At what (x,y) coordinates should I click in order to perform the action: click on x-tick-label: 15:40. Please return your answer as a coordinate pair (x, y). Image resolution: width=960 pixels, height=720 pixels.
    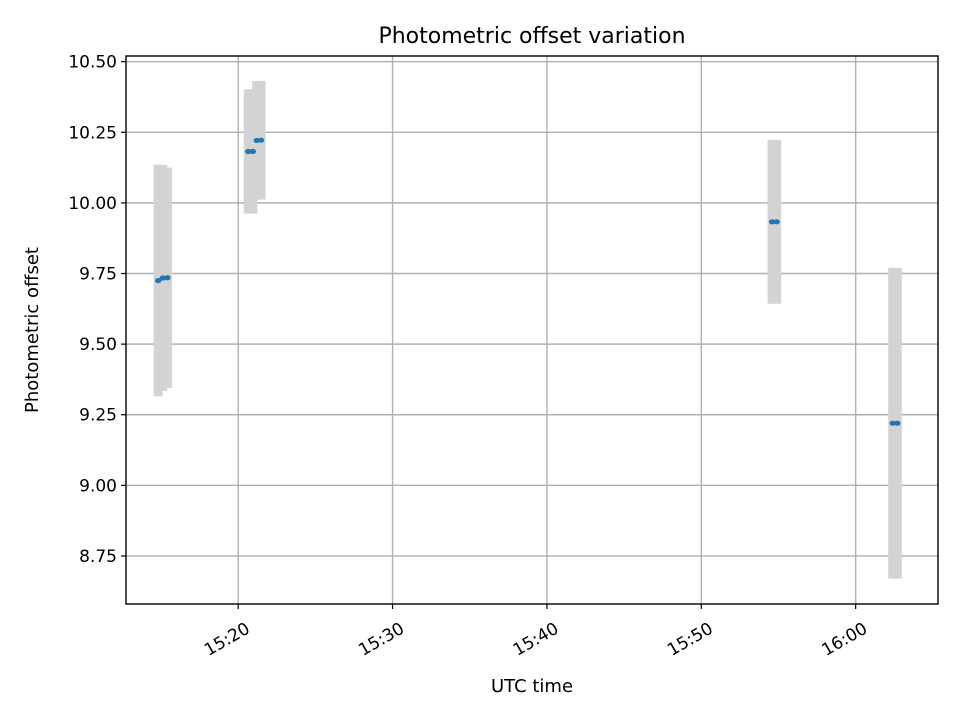
    Looking at the image, I should click on (536, 640).